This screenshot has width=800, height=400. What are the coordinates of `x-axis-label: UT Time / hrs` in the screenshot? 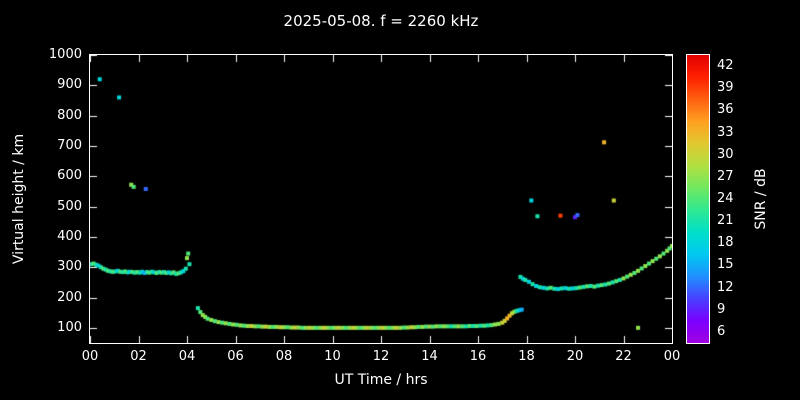 It's located at (381, 380).